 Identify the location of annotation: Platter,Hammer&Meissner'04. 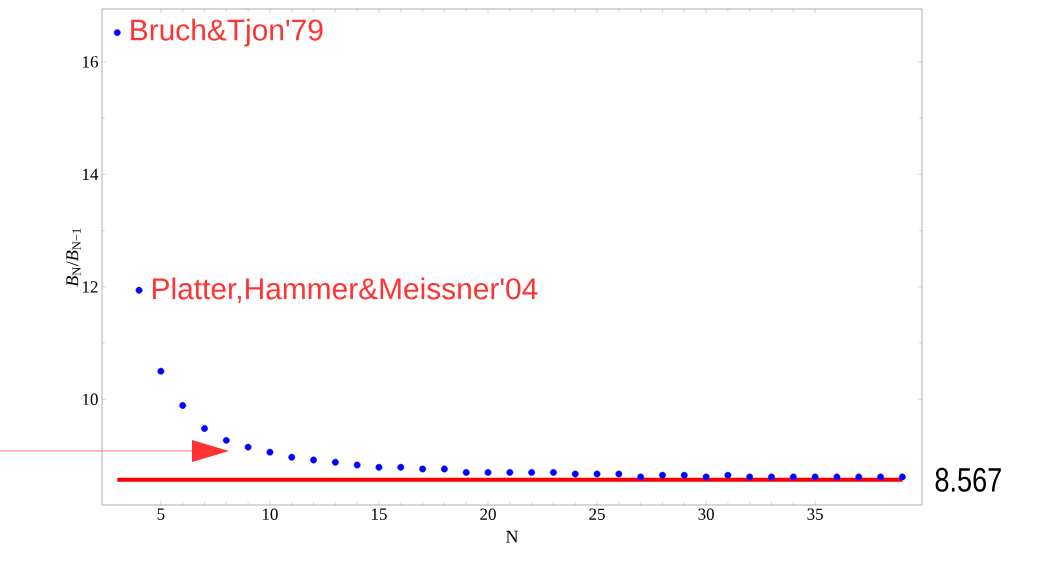
(345, 290).